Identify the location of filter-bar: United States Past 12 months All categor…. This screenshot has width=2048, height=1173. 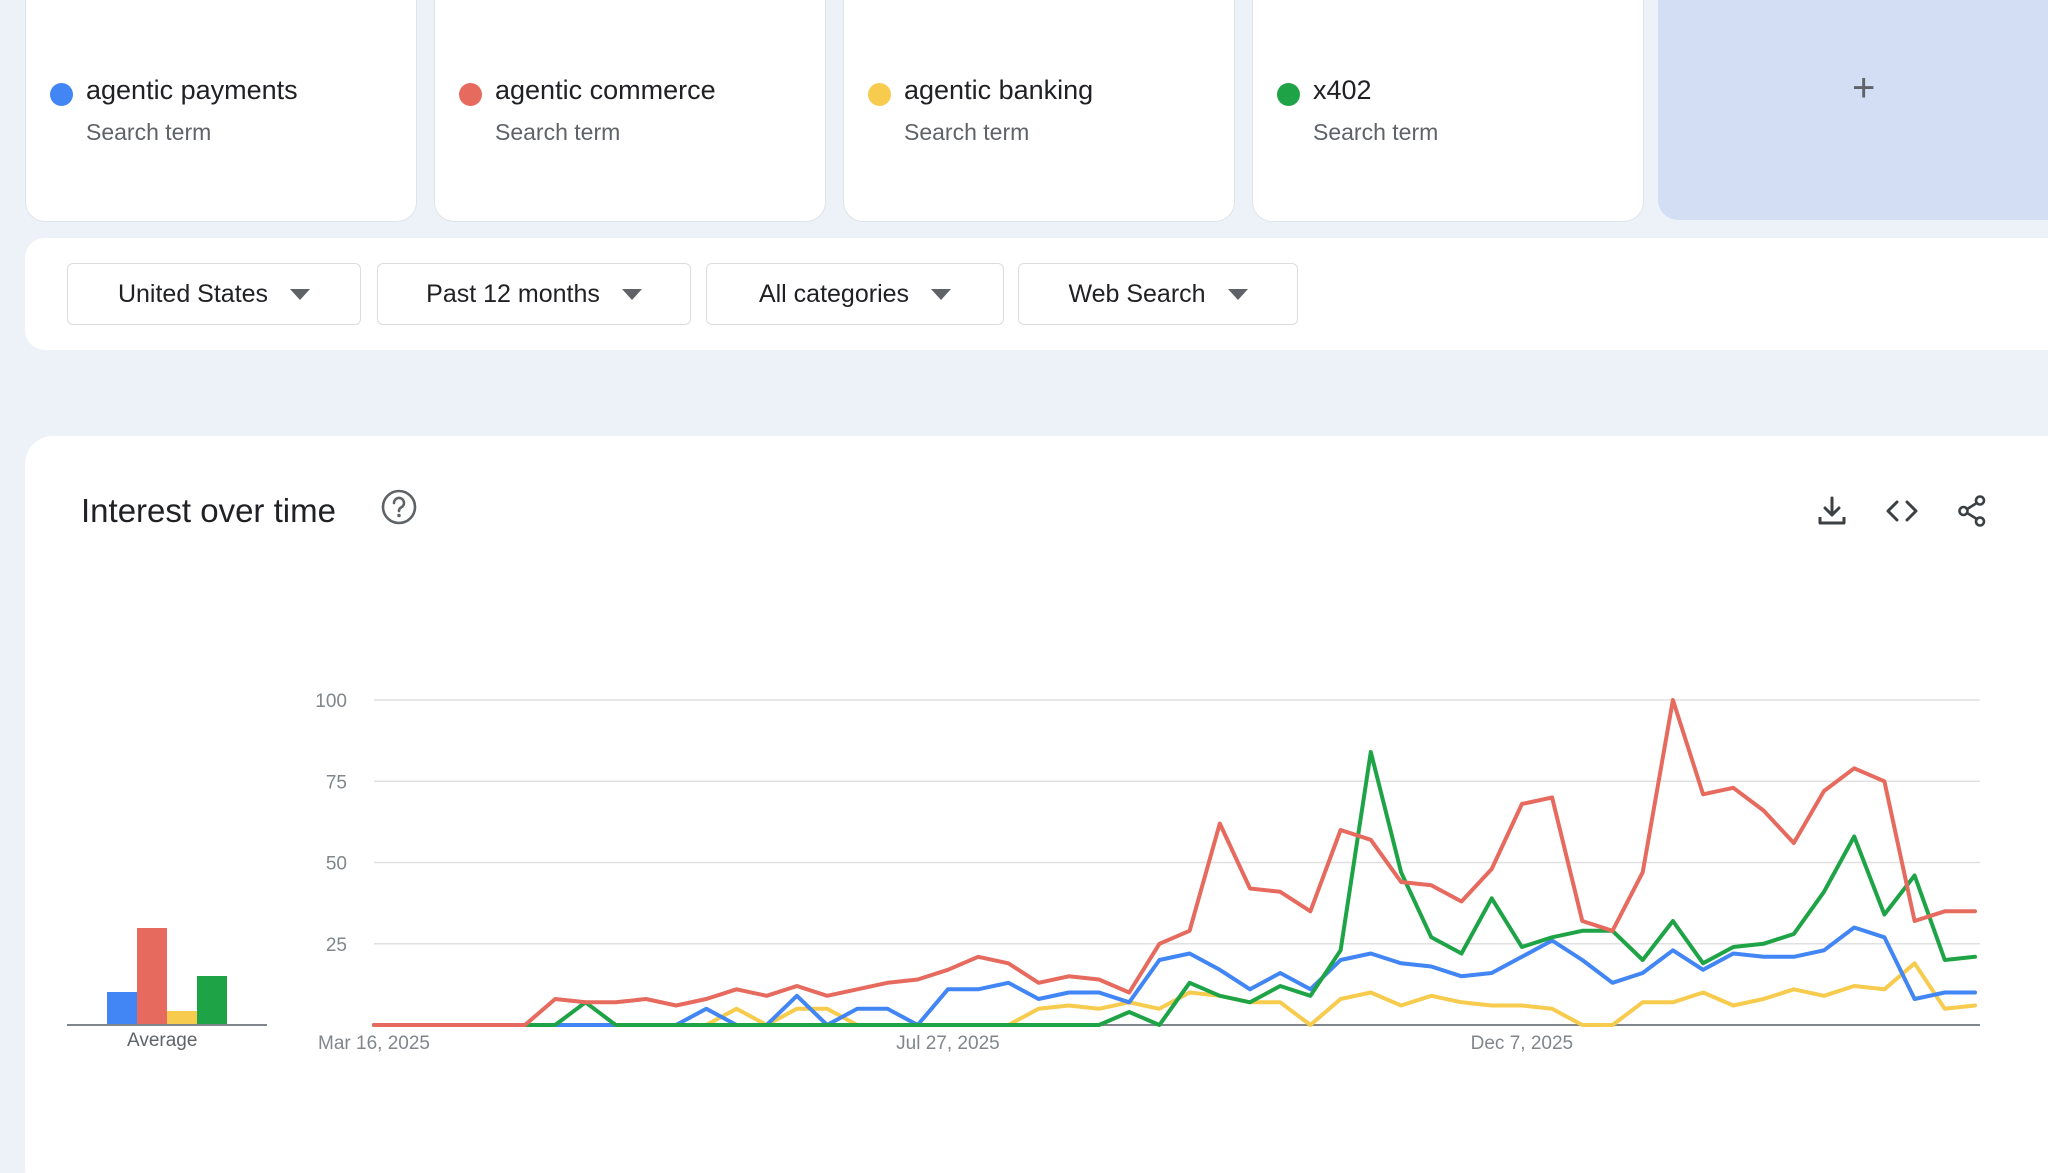
(1036, 294).